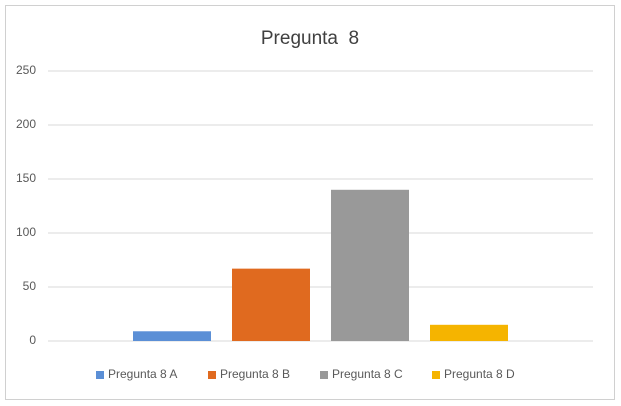 Image resolution: width=621 pixels, height=406 pixels. Describe the element at coordinates (367, 374) in the screenshot. I see `legend-label: Pregunta 8 C` at that location.